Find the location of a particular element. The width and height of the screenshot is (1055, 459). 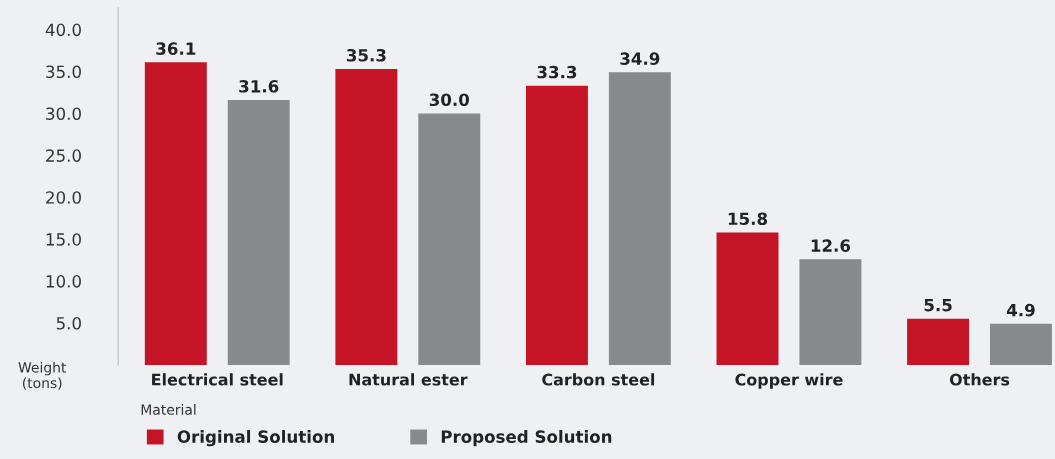

y-tick-label: 10.0 is located at coordinates (63, 281).